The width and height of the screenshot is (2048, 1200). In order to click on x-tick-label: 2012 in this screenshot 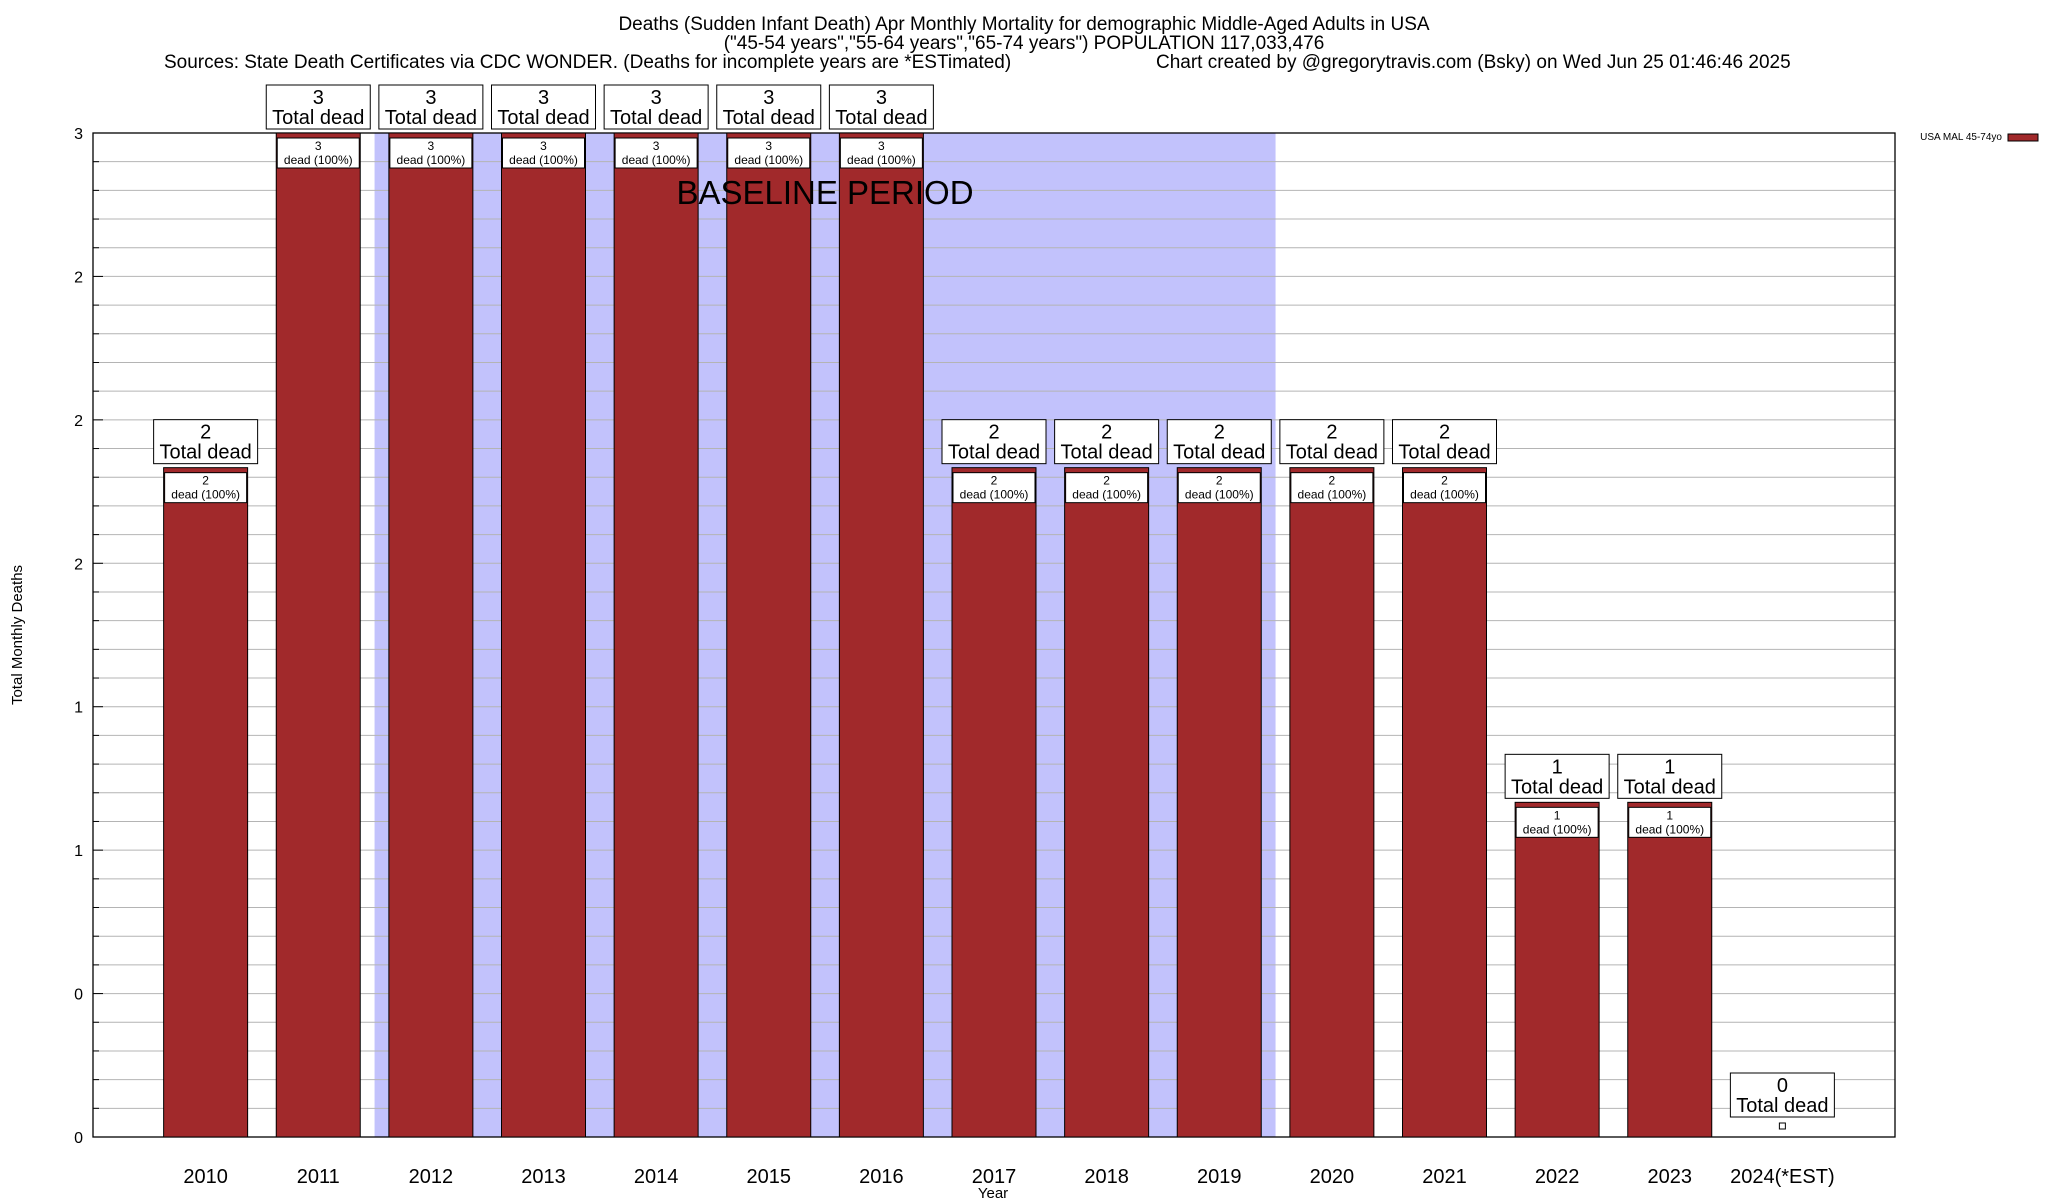, I will do `click(431, 1177)`.